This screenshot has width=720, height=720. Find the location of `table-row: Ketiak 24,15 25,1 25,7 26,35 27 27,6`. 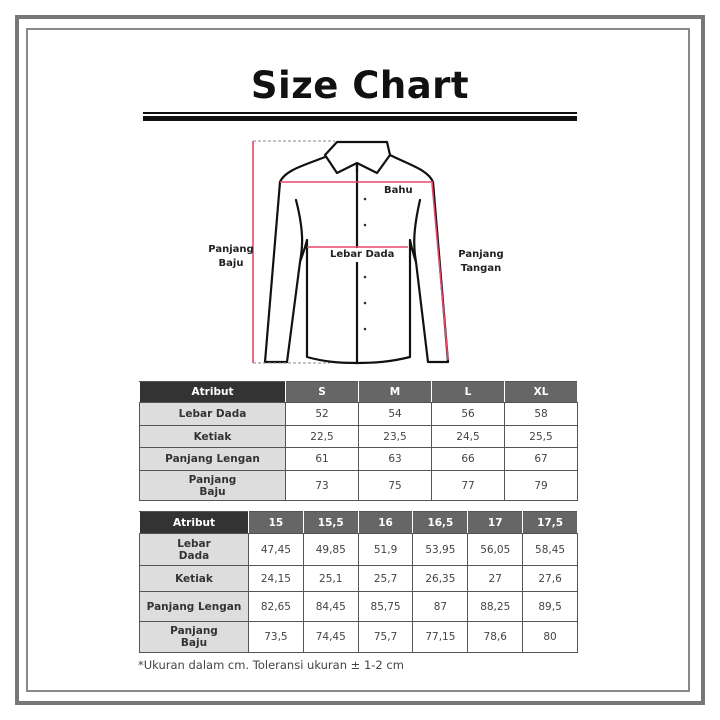

table-row: Ketiak 24,15 25,1 25,7 26,35 27 27,6 is located at coordinates (358, 578).